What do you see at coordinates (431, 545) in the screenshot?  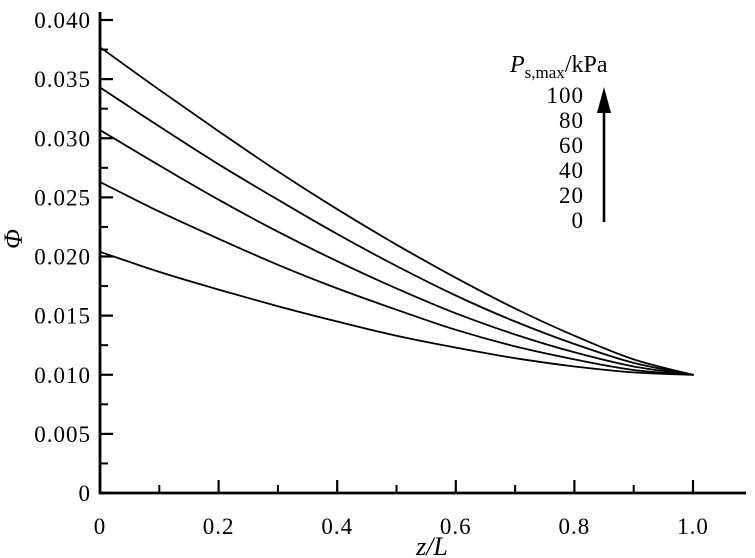 I see `x-axis-label: z/L` at bounding box center [431, 545].